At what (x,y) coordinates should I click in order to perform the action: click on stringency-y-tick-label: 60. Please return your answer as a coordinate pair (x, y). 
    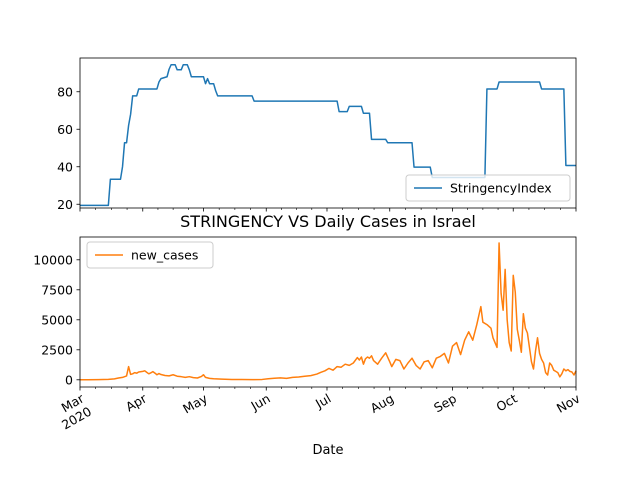
    Looking at the image, I should click on (65, 129).